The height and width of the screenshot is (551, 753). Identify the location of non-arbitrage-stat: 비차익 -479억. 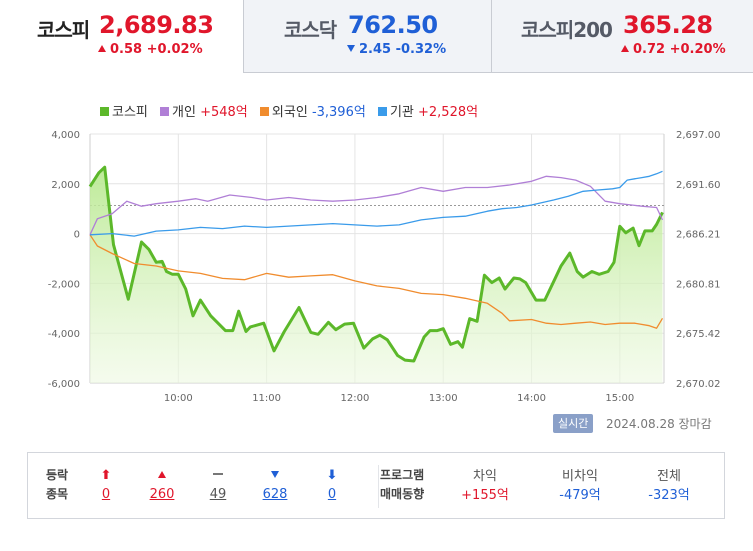
(580, 486).